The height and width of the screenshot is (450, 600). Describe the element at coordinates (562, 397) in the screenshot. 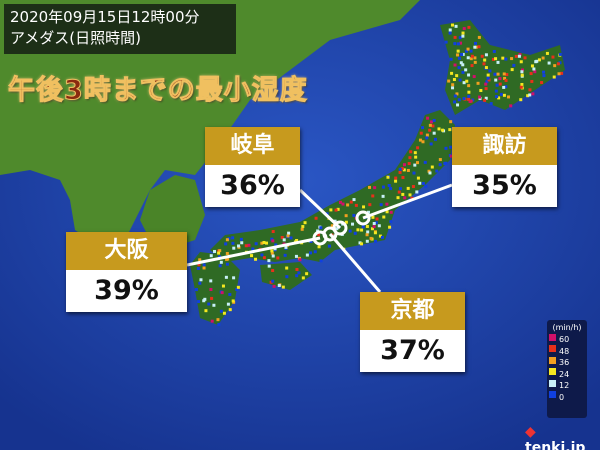

I see `legend-label: 0` at that location.